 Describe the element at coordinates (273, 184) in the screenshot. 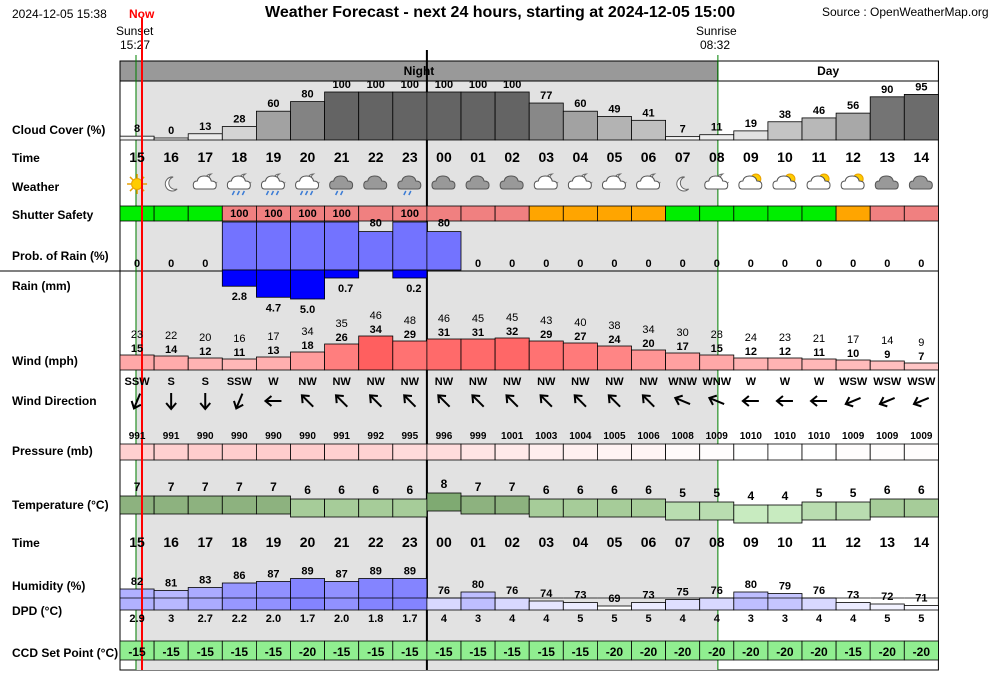

I see `rain-cloud-moon-icon` at that location.